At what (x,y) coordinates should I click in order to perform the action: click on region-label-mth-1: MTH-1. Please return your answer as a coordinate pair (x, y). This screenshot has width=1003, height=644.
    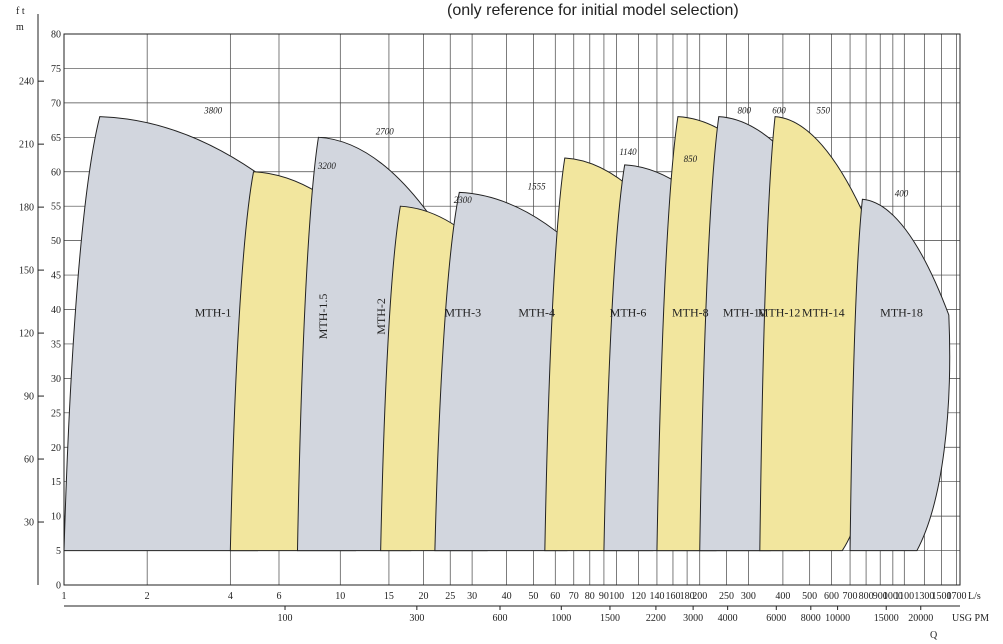
    Looking at the image, I should click on (213, 312).